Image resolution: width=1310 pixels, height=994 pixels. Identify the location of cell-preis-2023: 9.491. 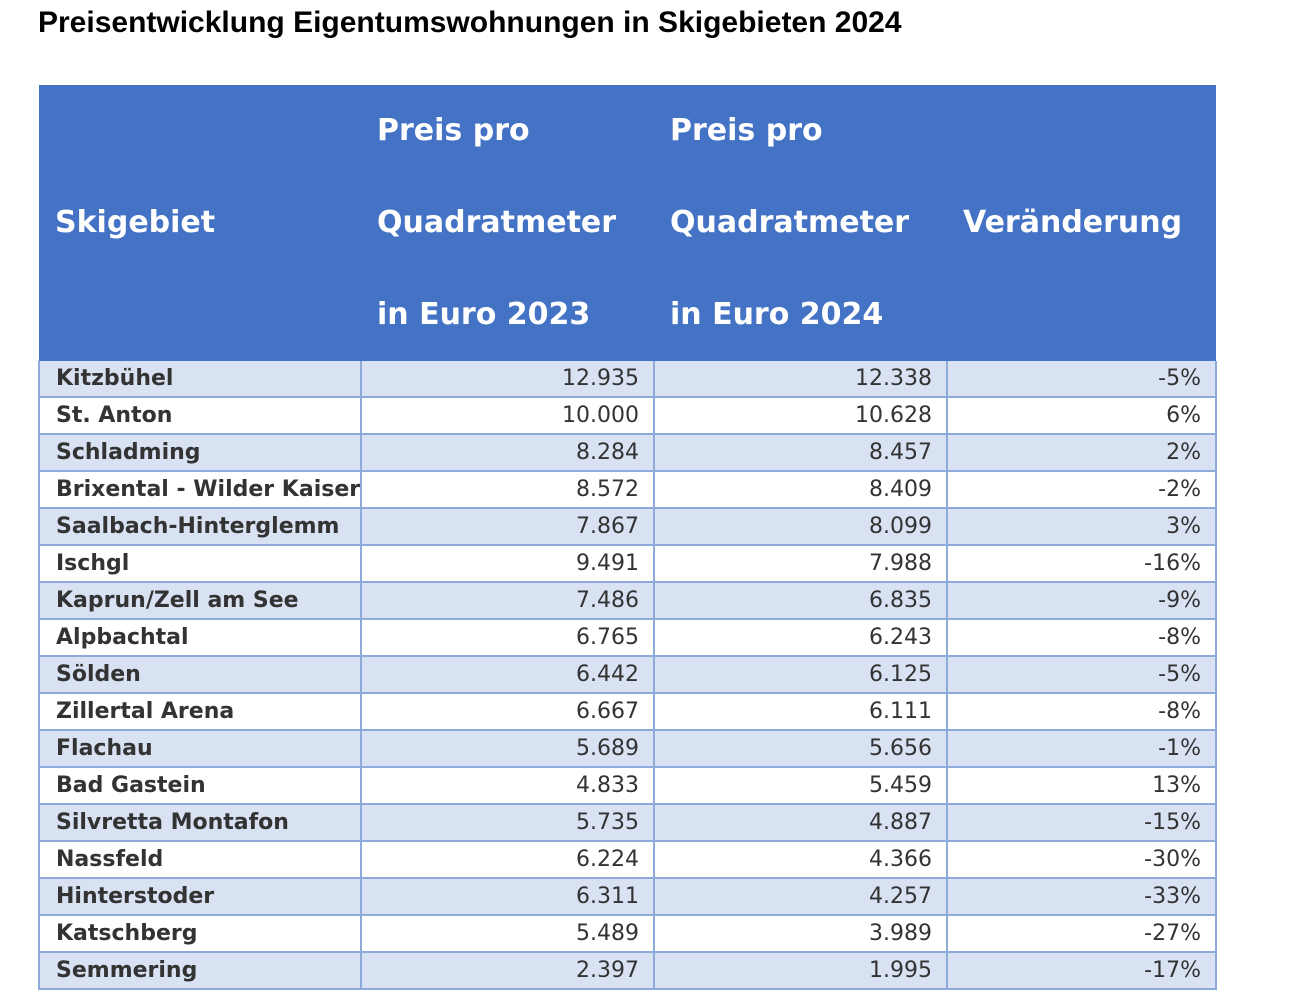
(507, 563).